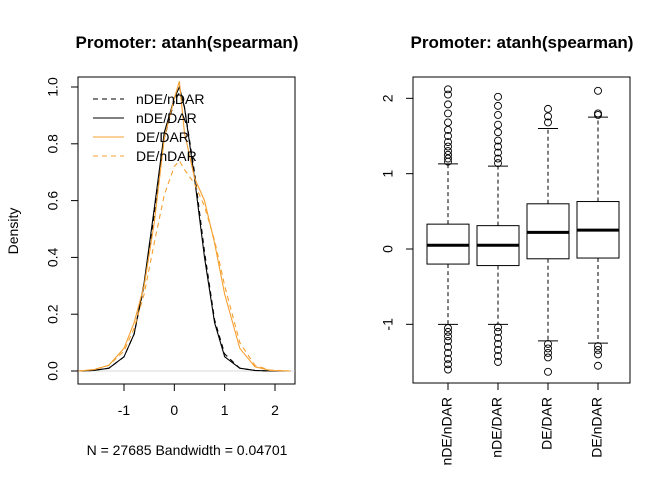  What do you see at coordinates (547, 423) in the screenshot?
I see `box-x-tick-label: DE/DAR` at bounding box center [547, 423].